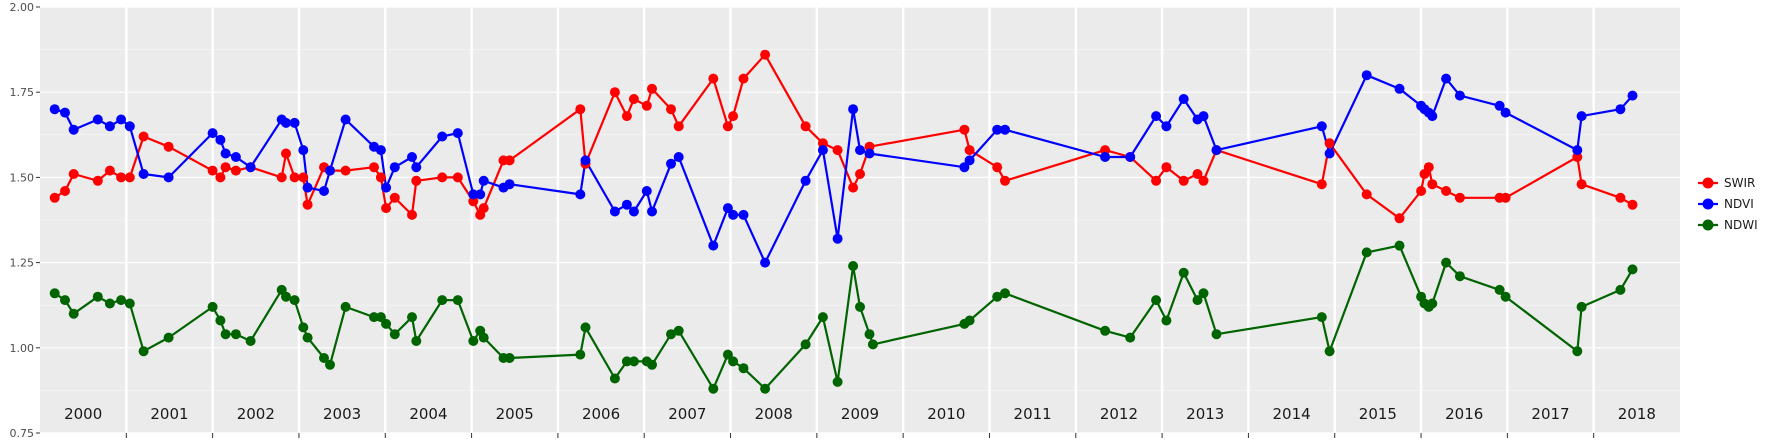  I want to click on y-tick-label: 1.75, so click(22, 92).